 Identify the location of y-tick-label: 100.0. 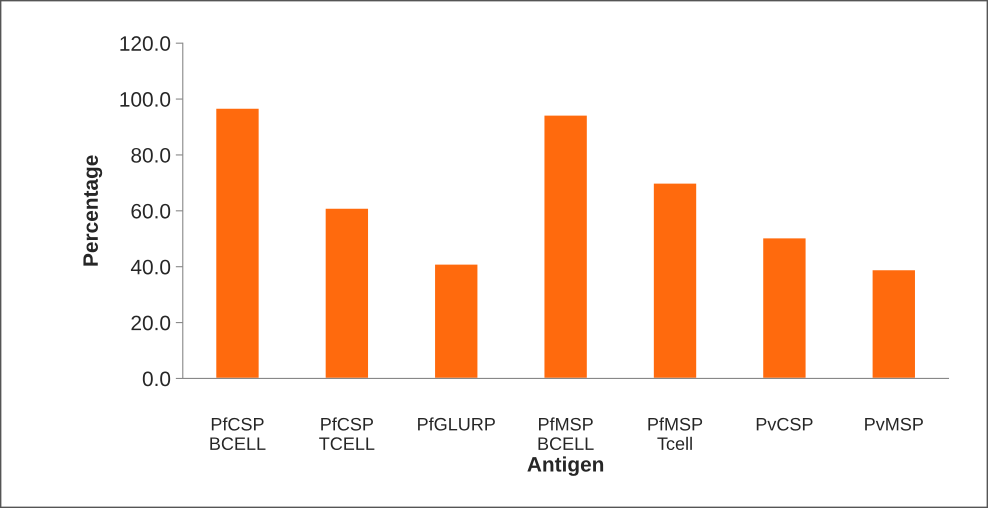
(145, 99).